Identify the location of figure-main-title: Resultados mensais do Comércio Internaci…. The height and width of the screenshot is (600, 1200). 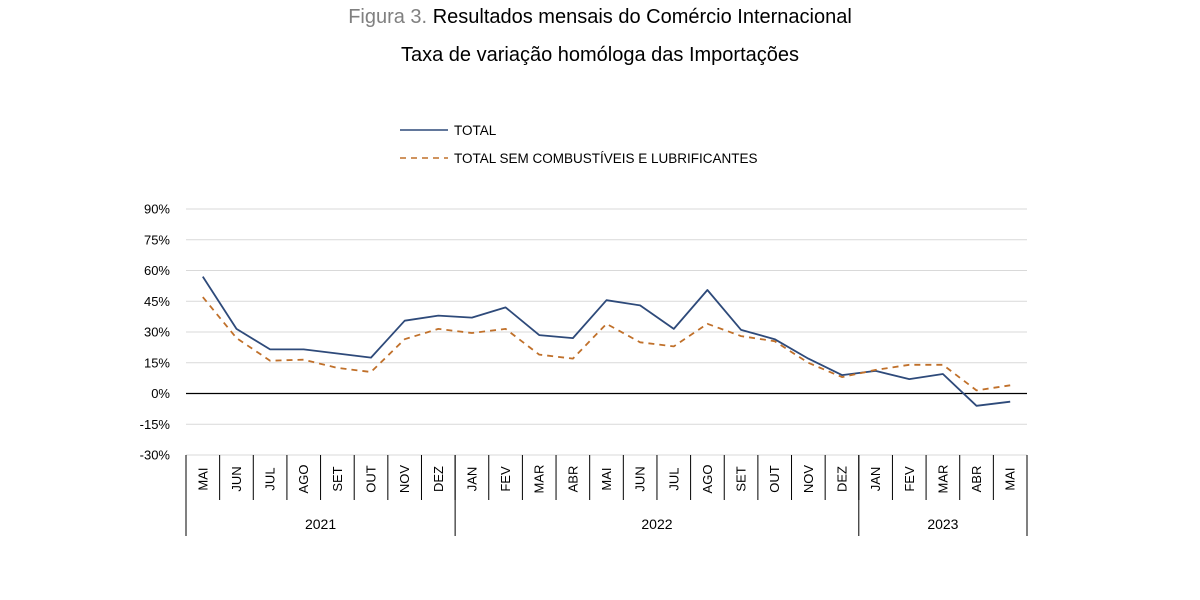
(642, 17).